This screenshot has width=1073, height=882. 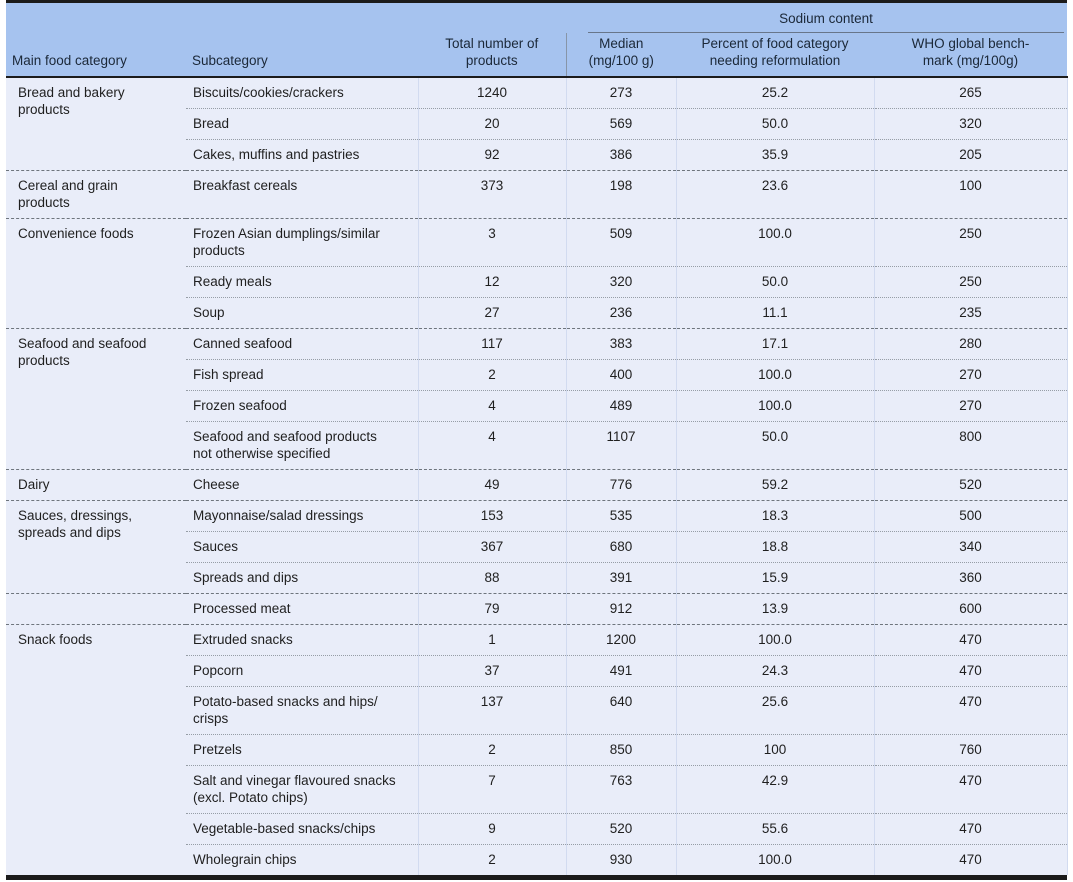 What do you see at coordinates (774, 93) in the screenshot?
I see `percent-reformulation-cell: 25.2` at bounding box center [774, 93].